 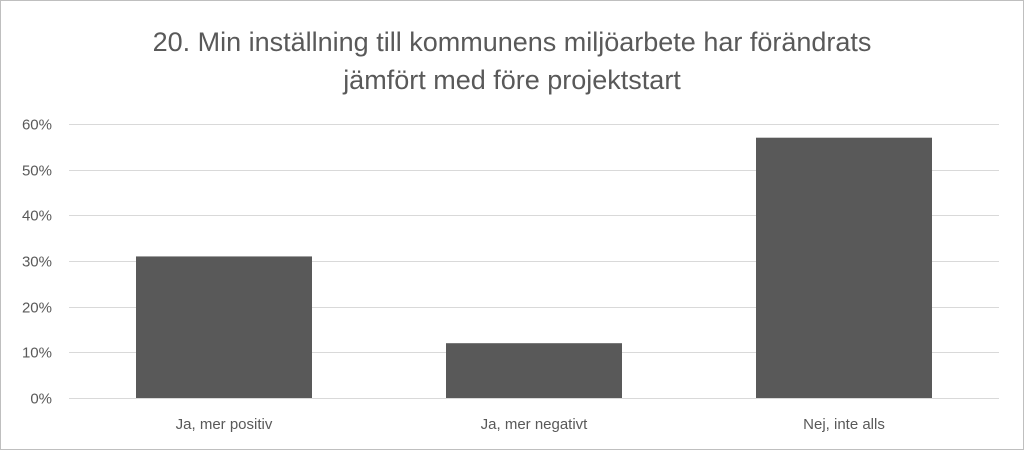 I want to click on chart-title-line-2: jämfört med före projektstart, so click(x=512, y=80).